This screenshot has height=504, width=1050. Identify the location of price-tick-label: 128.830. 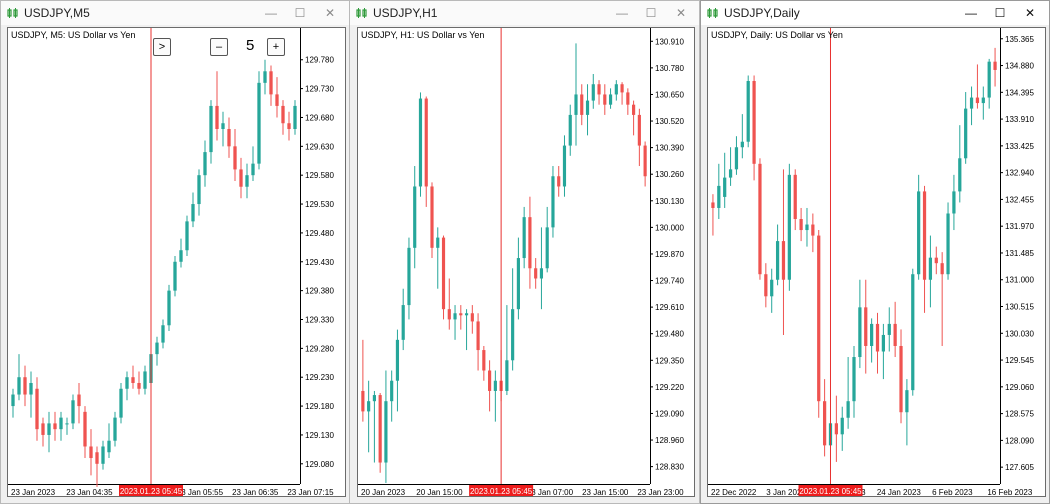
(669, 467).